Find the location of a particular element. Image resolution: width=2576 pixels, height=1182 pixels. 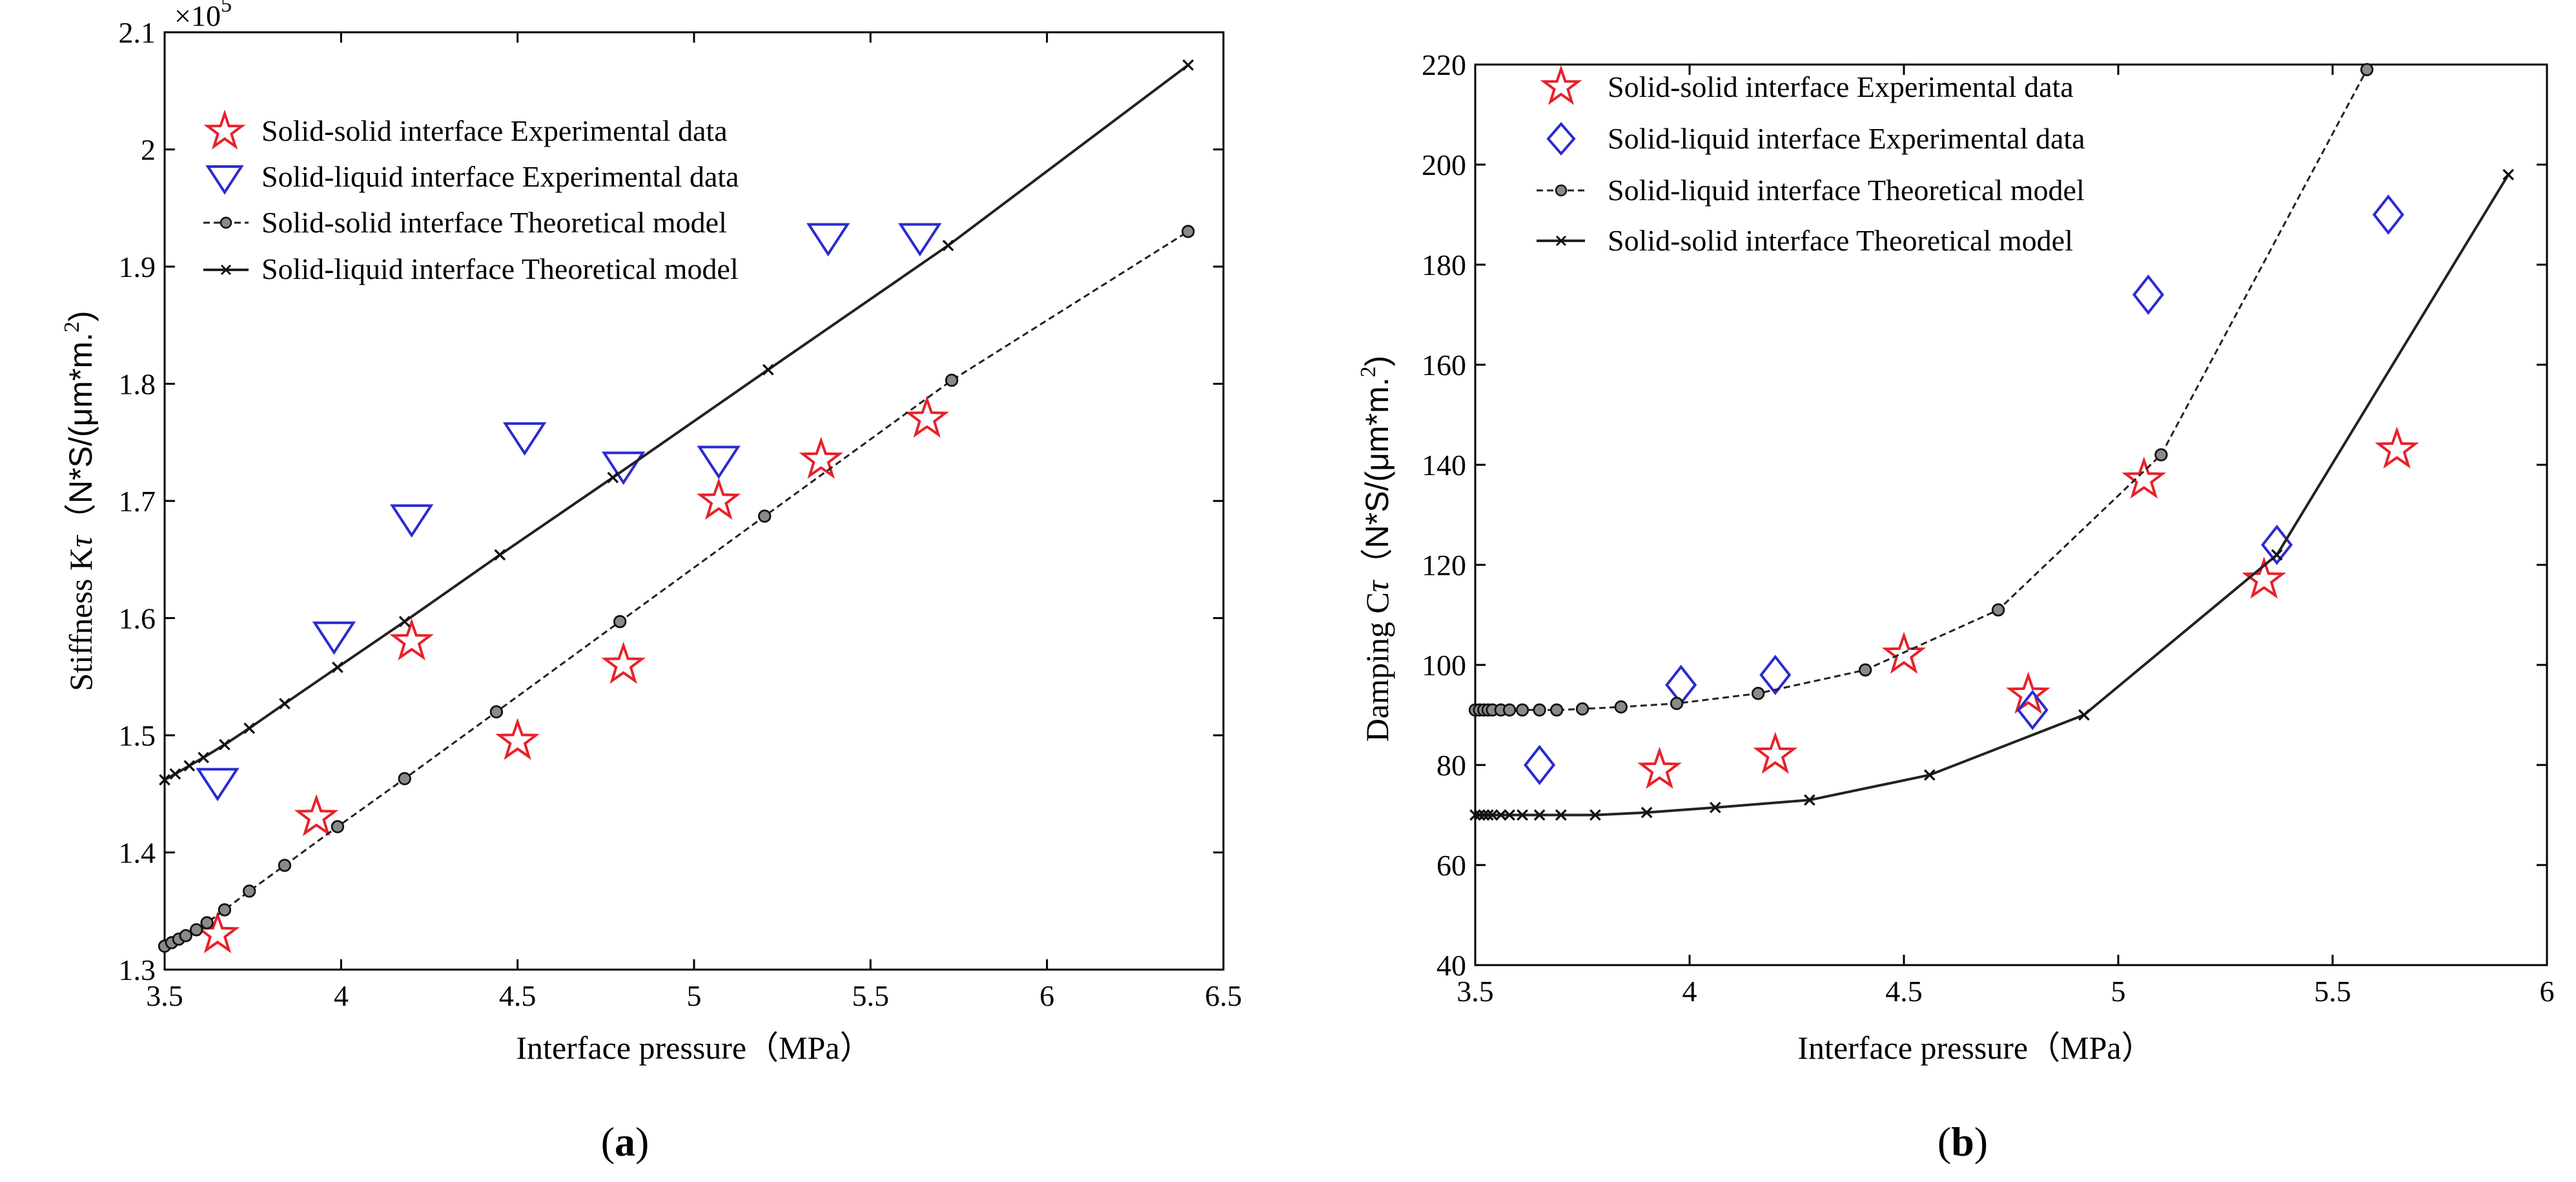

y-tick-label: 200 is located at coordinates (1444, 164).